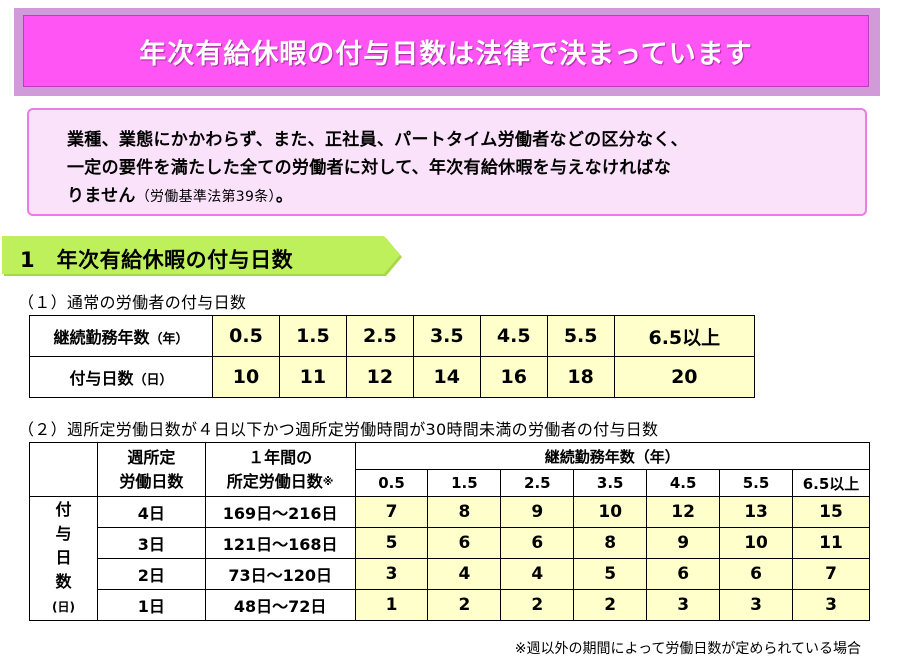 Image resolution: width=899 pixels, height=664 pixels. Describe the element at coordinates (280, 543) in the screenshot. I see `annual-days-cell: 121日～168日` at that location.